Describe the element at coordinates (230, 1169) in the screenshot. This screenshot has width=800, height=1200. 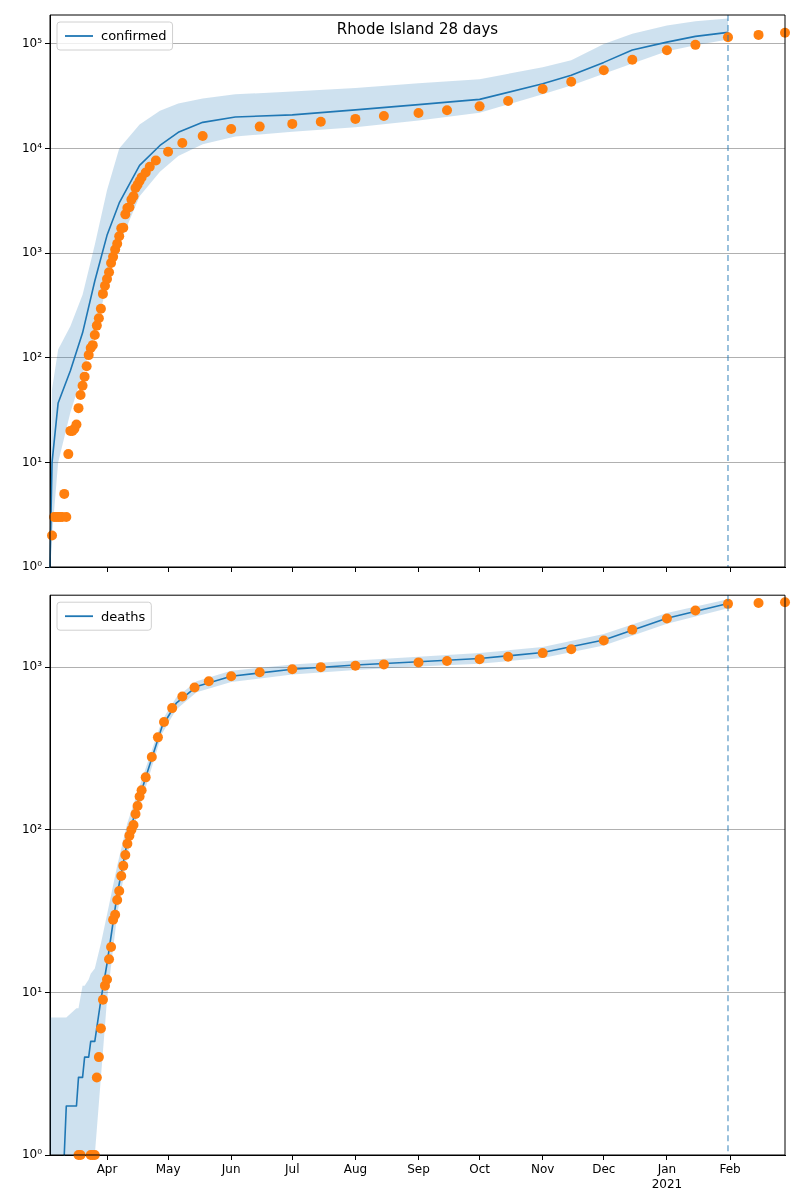
I see `x-tick-label: Jun` at that location.